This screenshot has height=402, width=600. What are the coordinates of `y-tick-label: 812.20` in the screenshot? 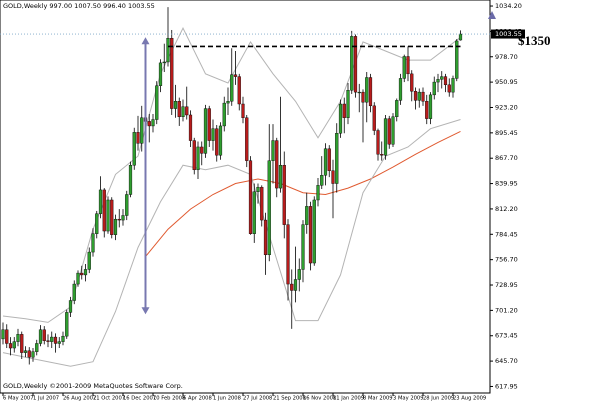 It's located at (506, 209).